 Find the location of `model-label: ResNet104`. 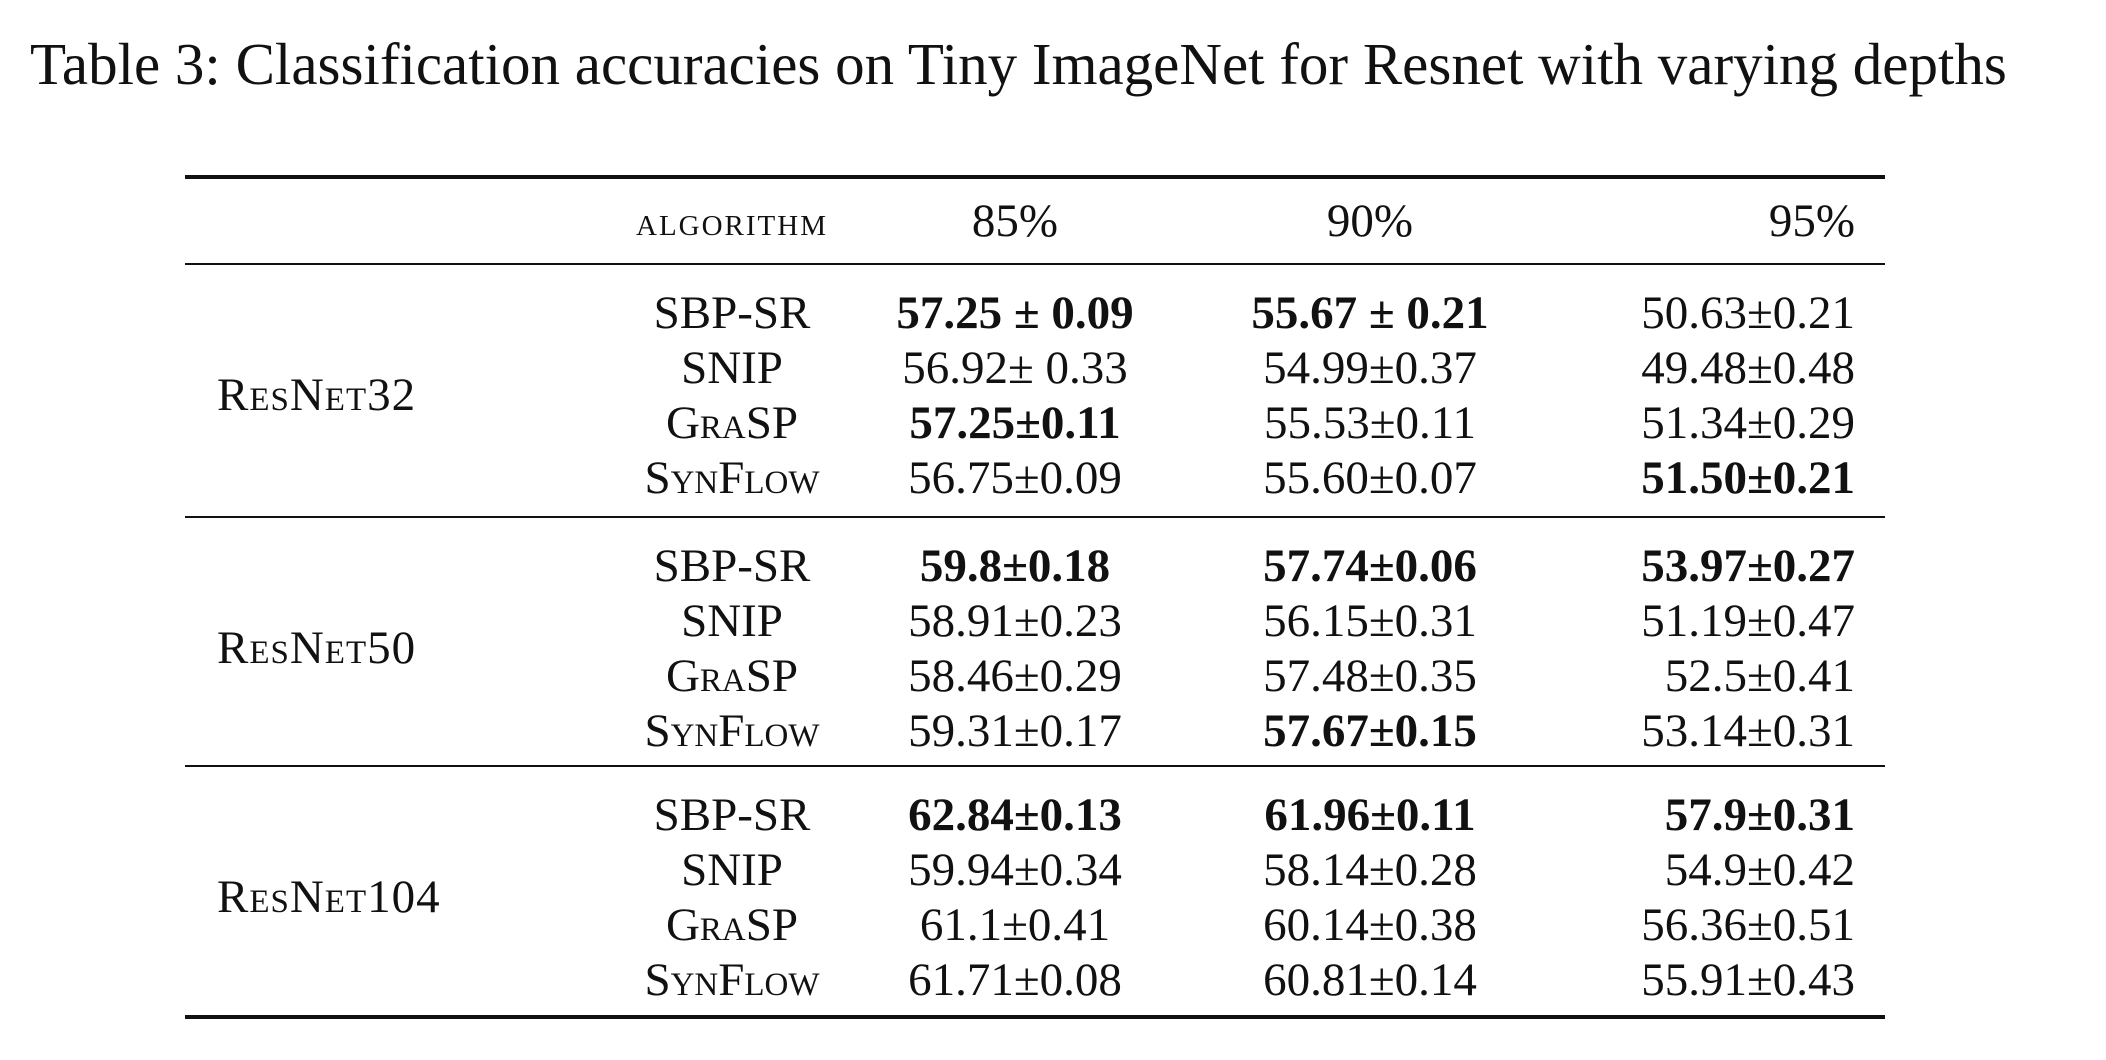

model-label: ResNet104 is located at coordinates (329, 897).